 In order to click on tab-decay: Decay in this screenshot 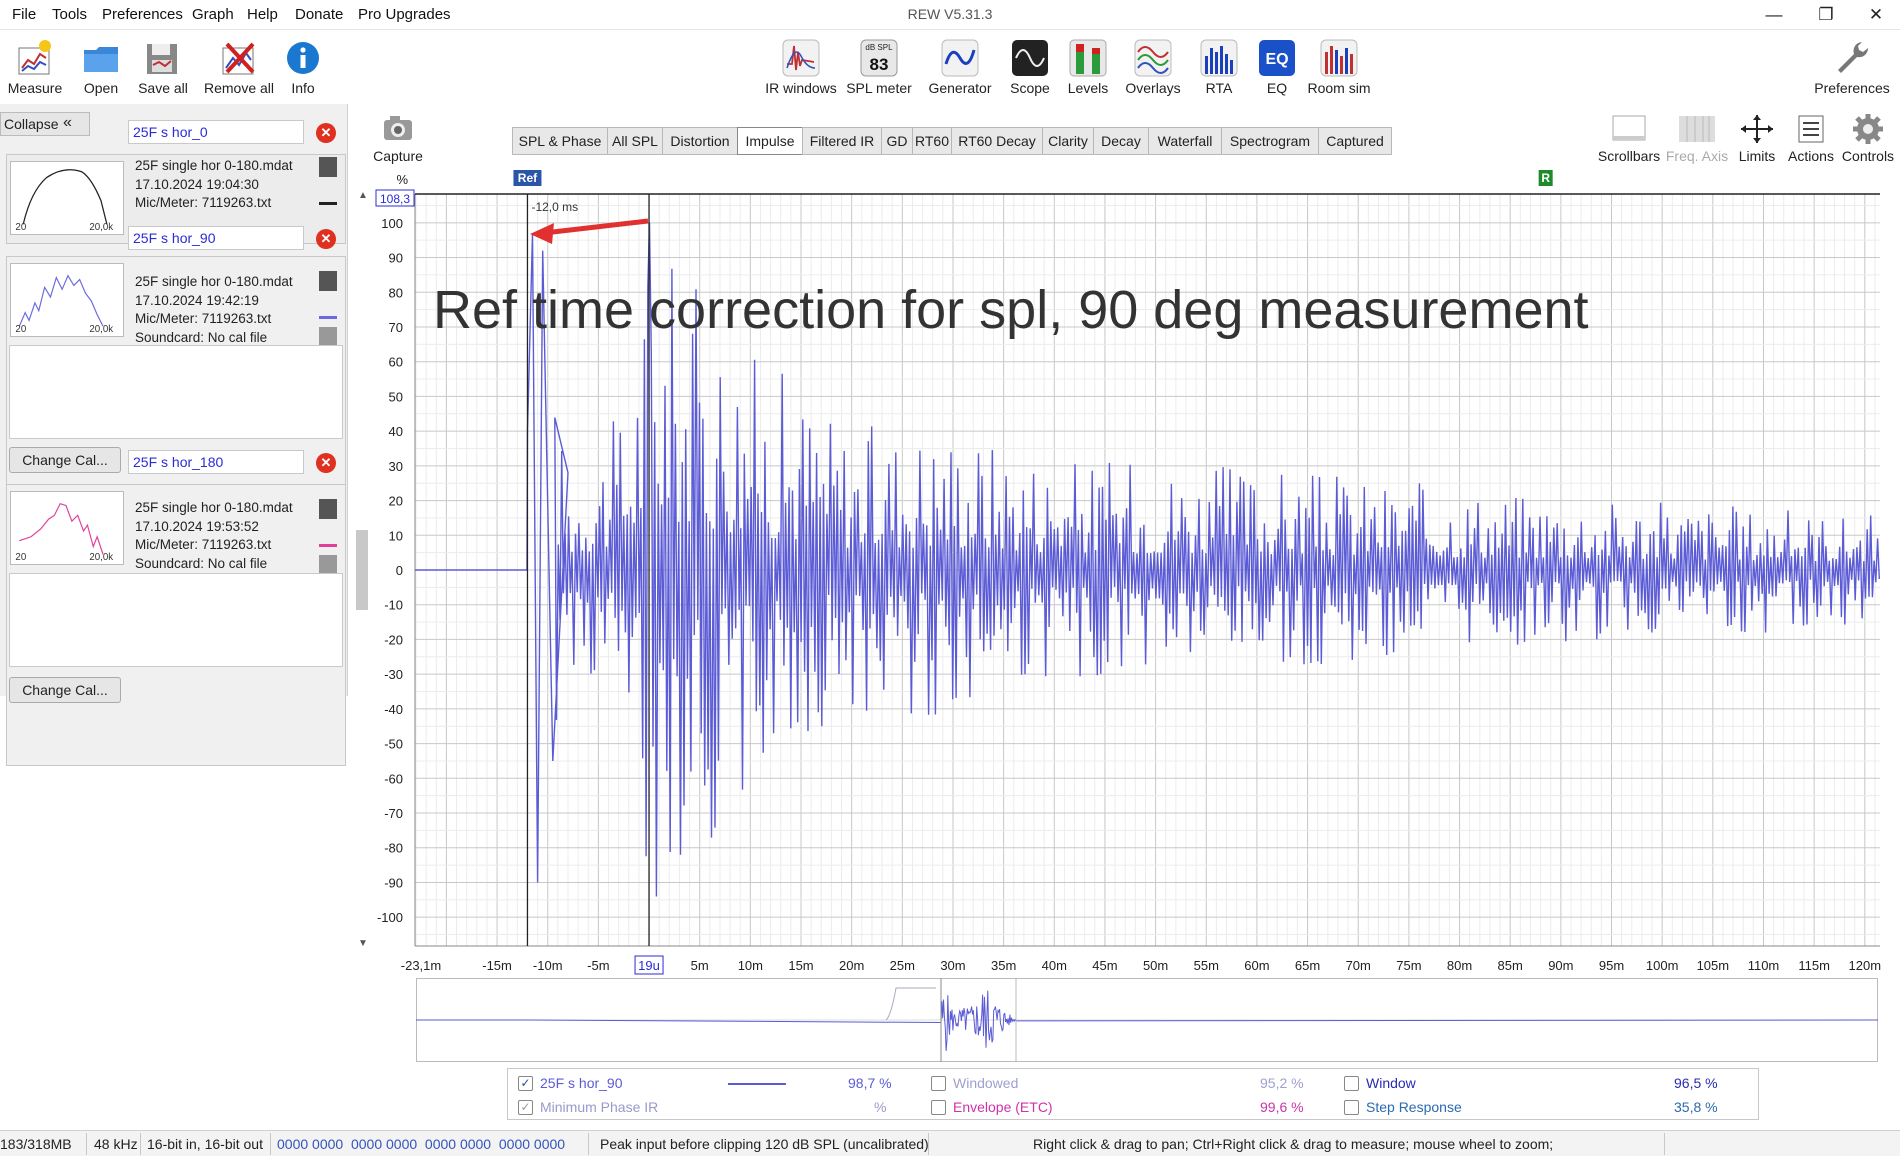, I will do `click(1121, 141)`.